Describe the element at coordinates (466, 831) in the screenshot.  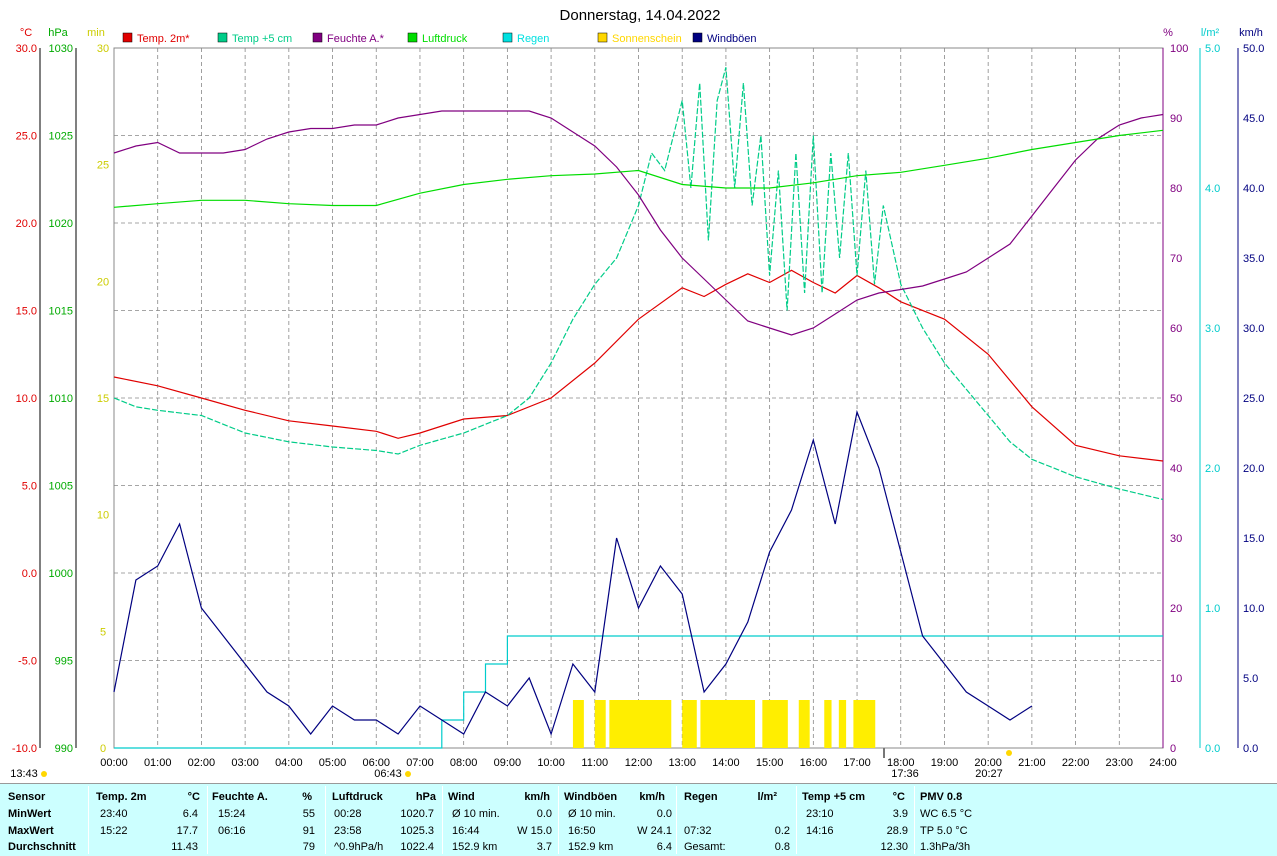
I see `stat-cell: 16:44` at that location.